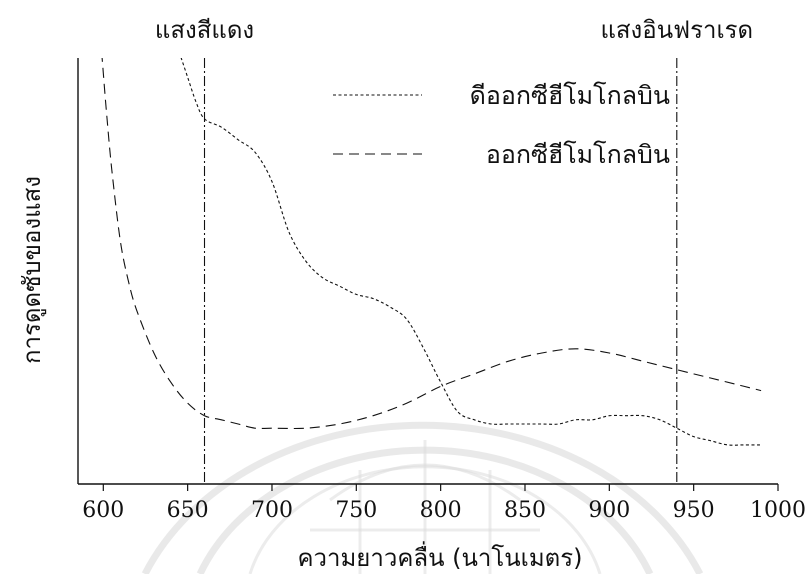  Describe the element at coordinates (570, 95) in the screenshot. I see `legend-label-deoxyhemoglobin: ดีออกซีฮีโมโกลบิน` at that location.